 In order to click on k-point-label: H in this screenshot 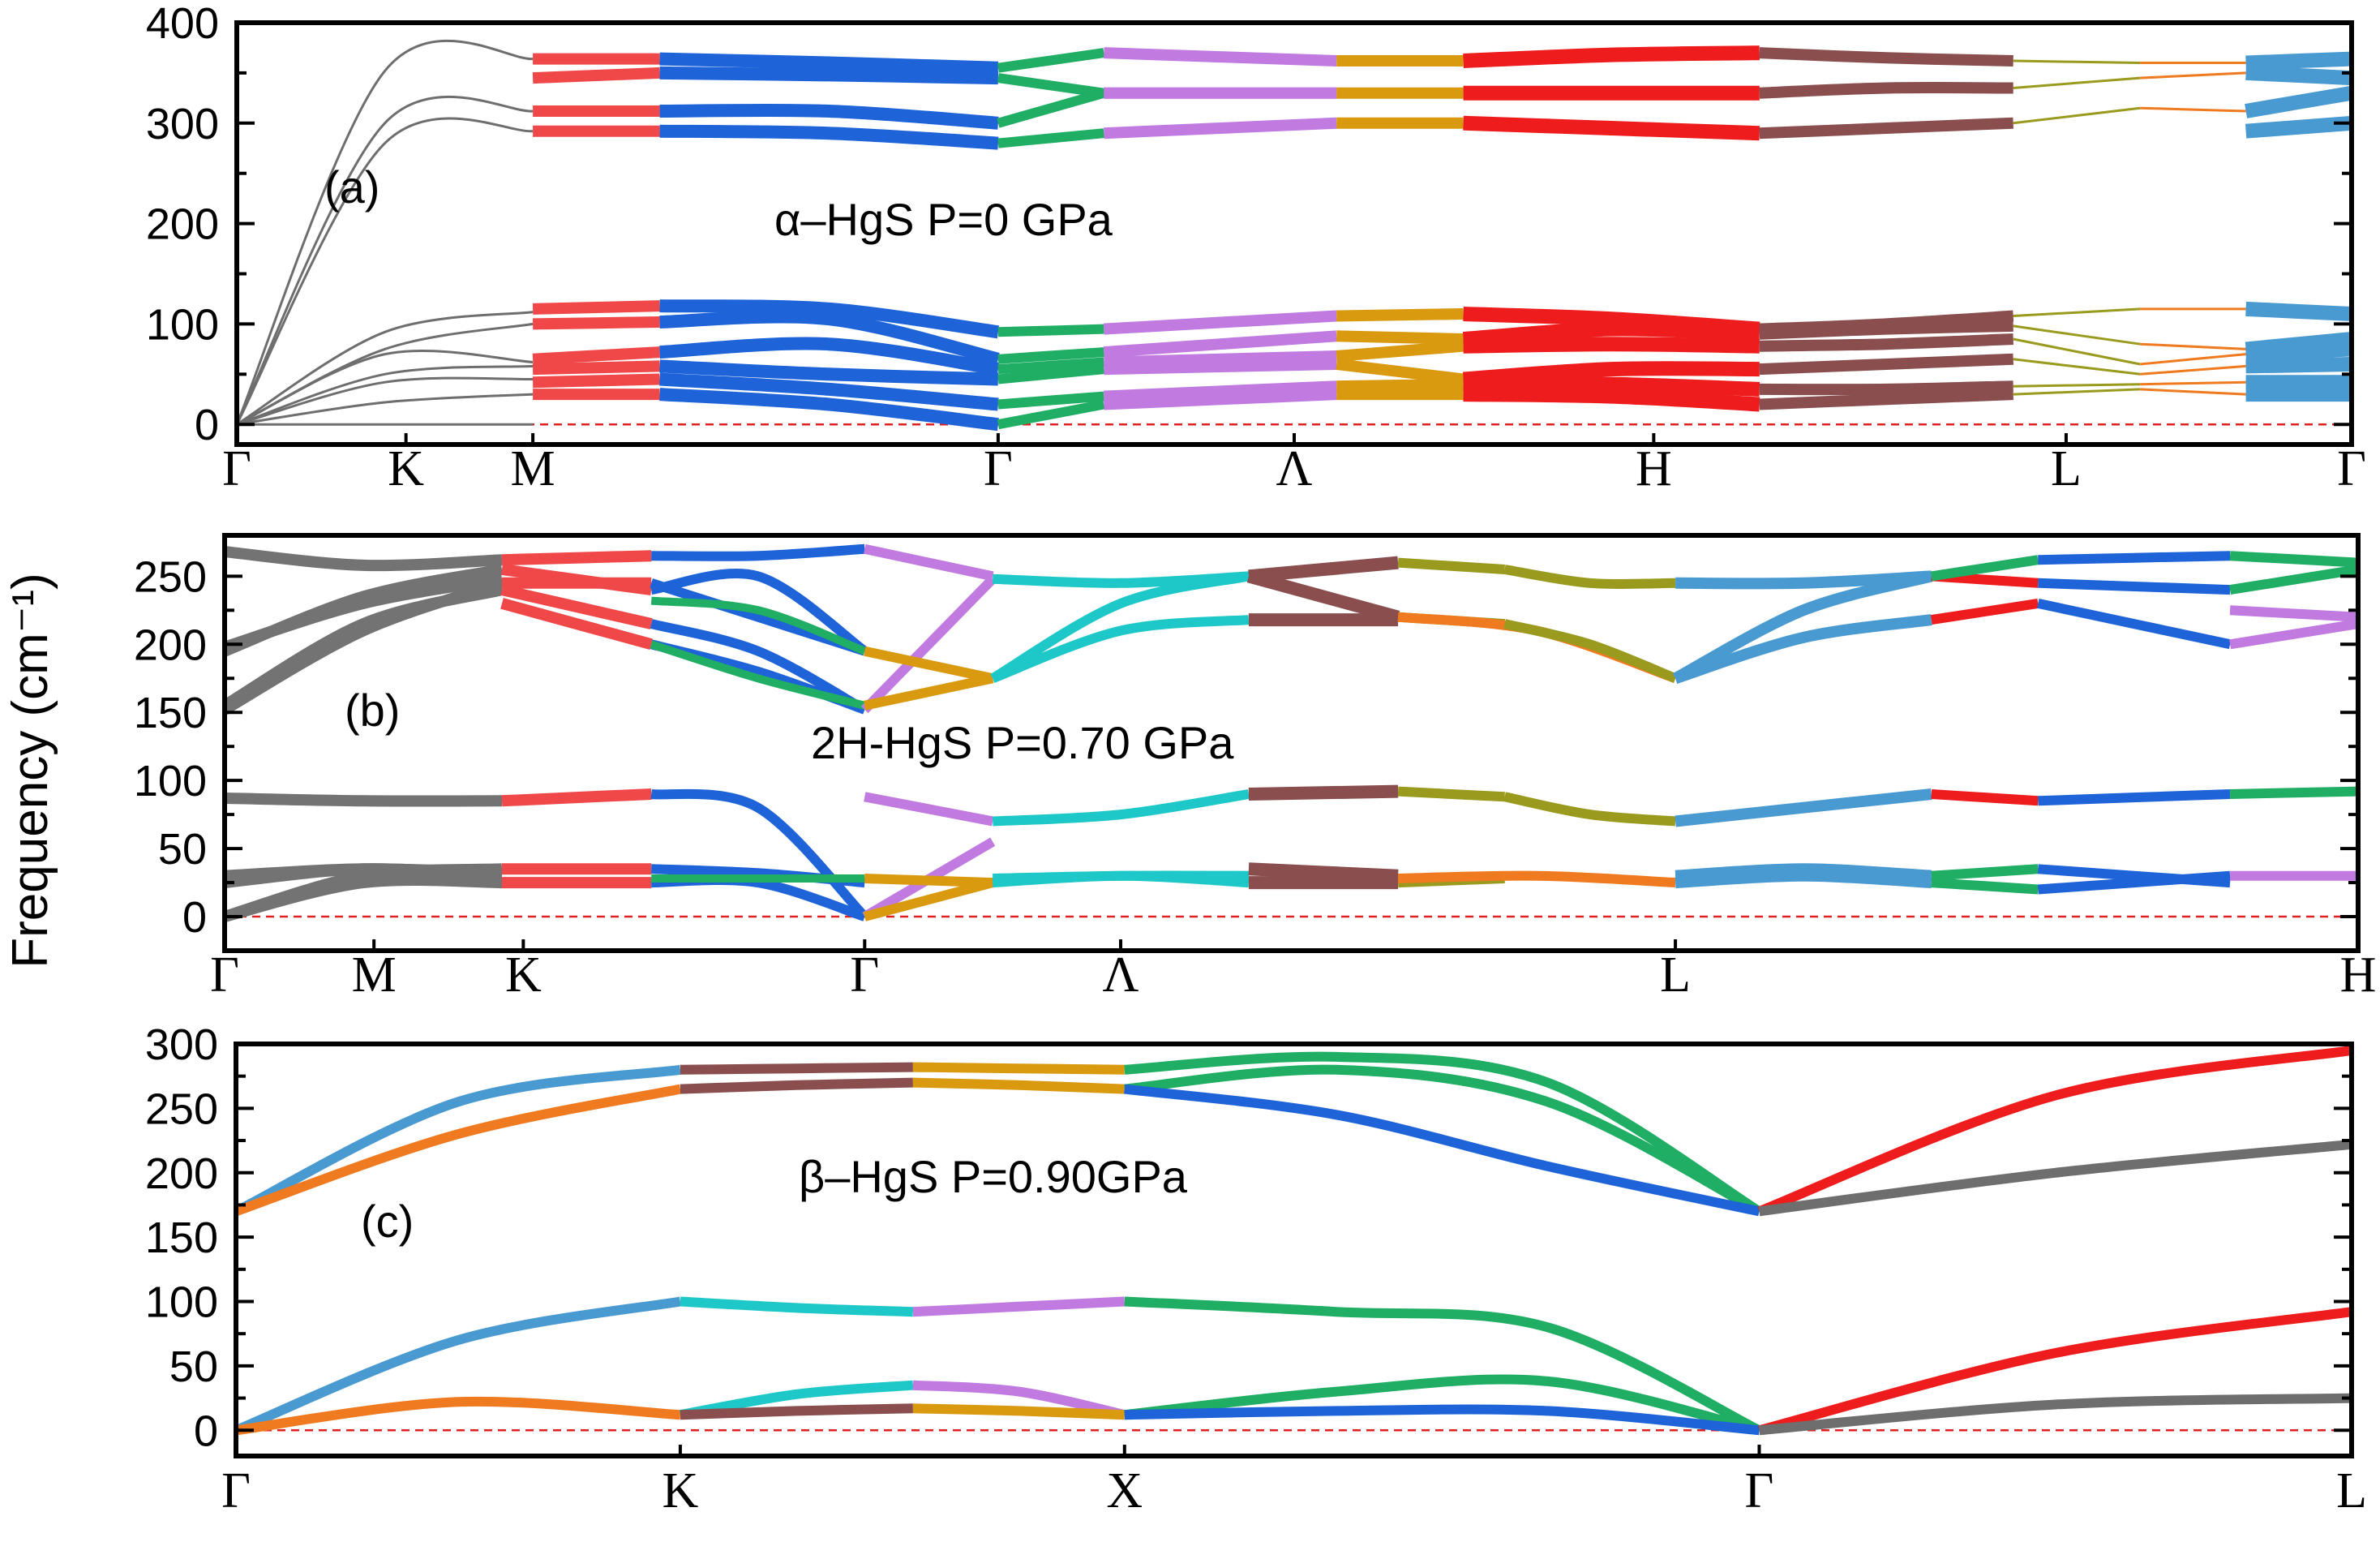, I will do `click(2358, 975)`.